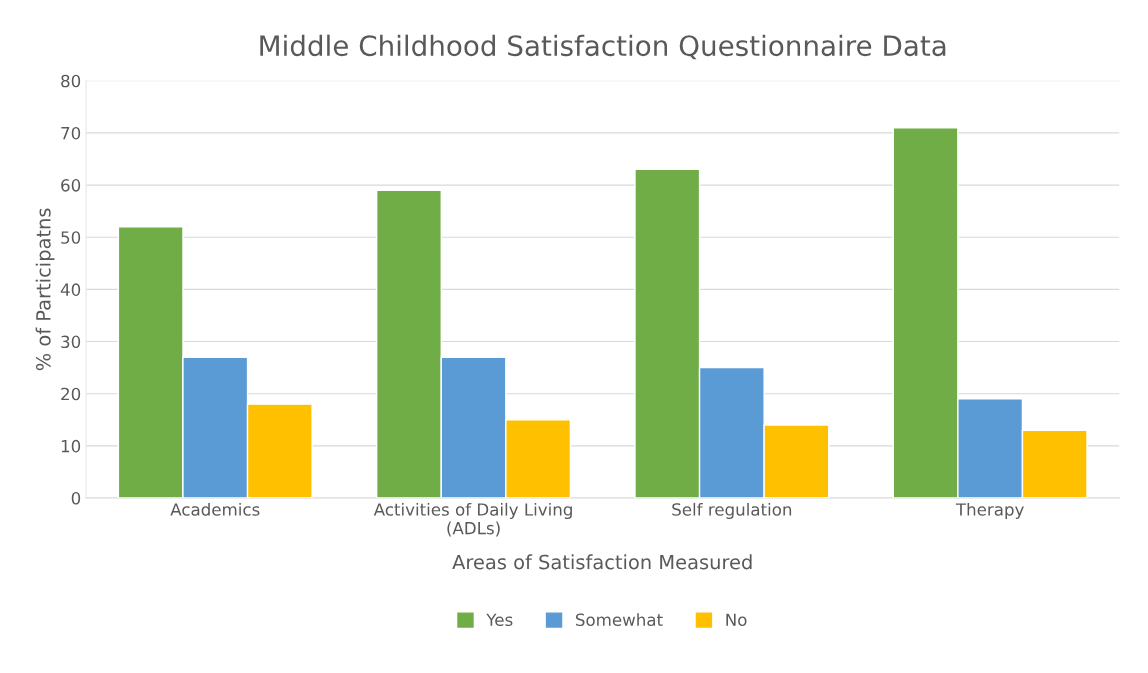  I want to click on y-tick-label: 30, so click(71, 342).